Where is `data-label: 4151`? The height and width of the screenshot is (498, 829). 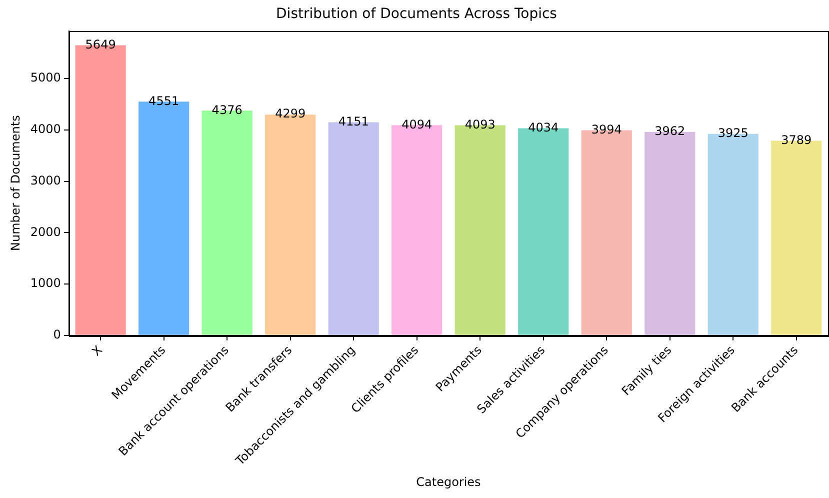
data-label: 4151 is located at coordinates (353, 121).